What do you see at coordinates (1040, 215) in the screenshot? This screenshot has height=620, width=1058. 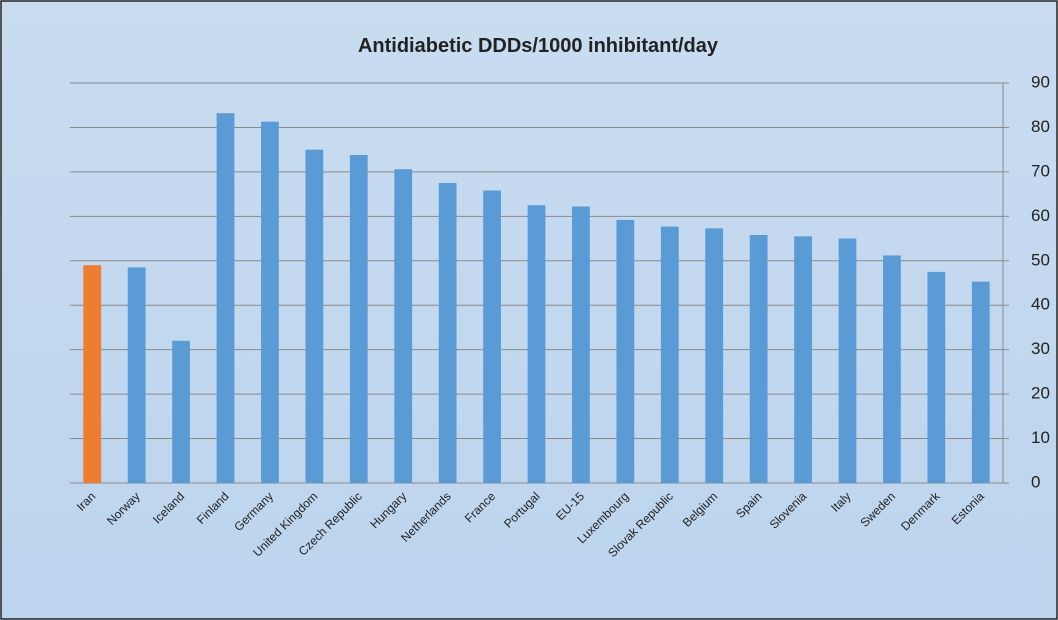 I see `y-tick-label: 60` at bounding box center [1040, 215].